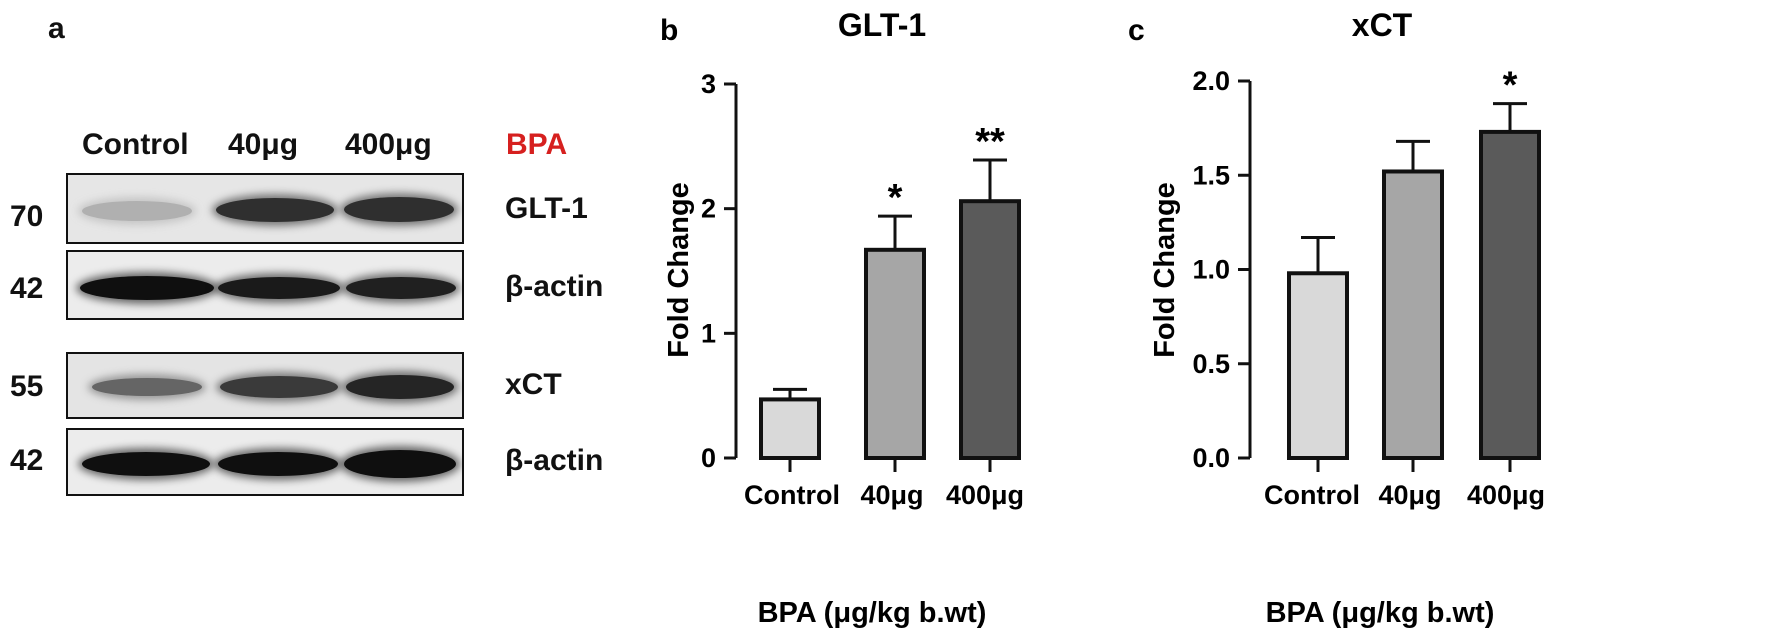  Describe the element at coordinates (1510, 86) in the screenshot. I see `significance-marker-xct-2: *` at that location.